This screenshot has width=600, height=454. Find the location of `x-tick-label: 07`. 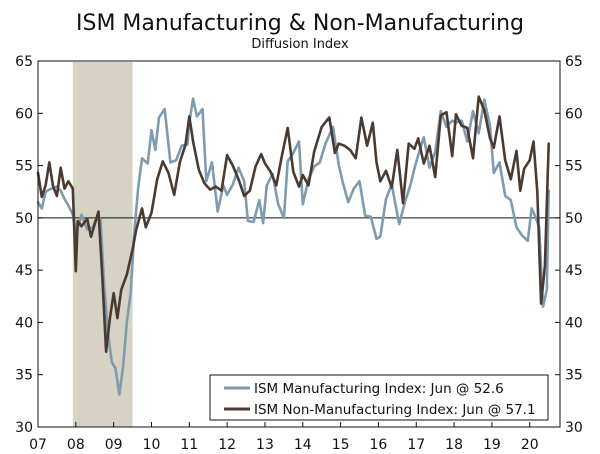

x-tick-label: 07 is located at coordinates (38, 445).